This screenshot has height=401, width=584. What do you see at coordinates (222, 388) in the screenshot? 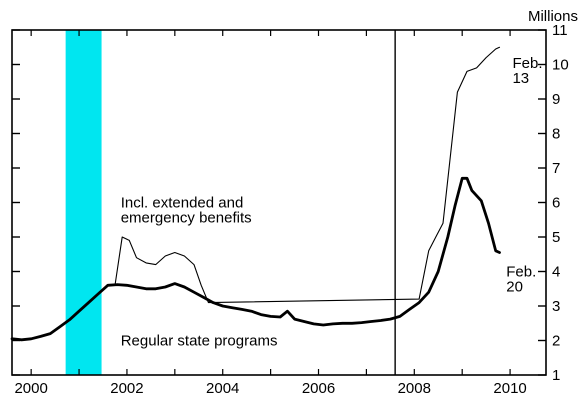
I see `x-tick-label: 2004` at bounding box center [222, 388].